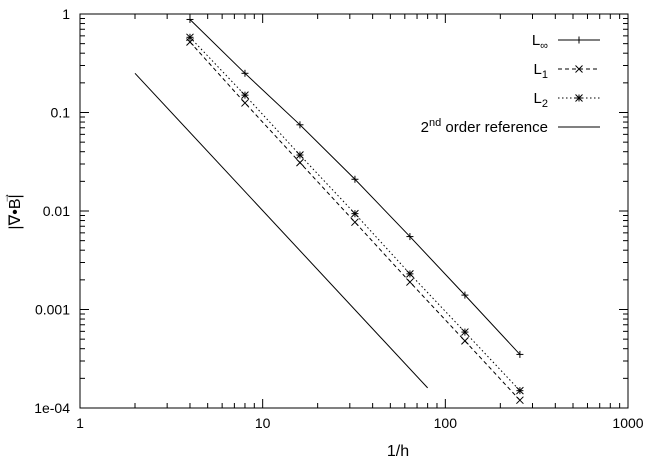  What do you see at coordinates (6, 198) in the screenshot?
I see `vector-arrow-icon: →` at bounding box center [6, 198].